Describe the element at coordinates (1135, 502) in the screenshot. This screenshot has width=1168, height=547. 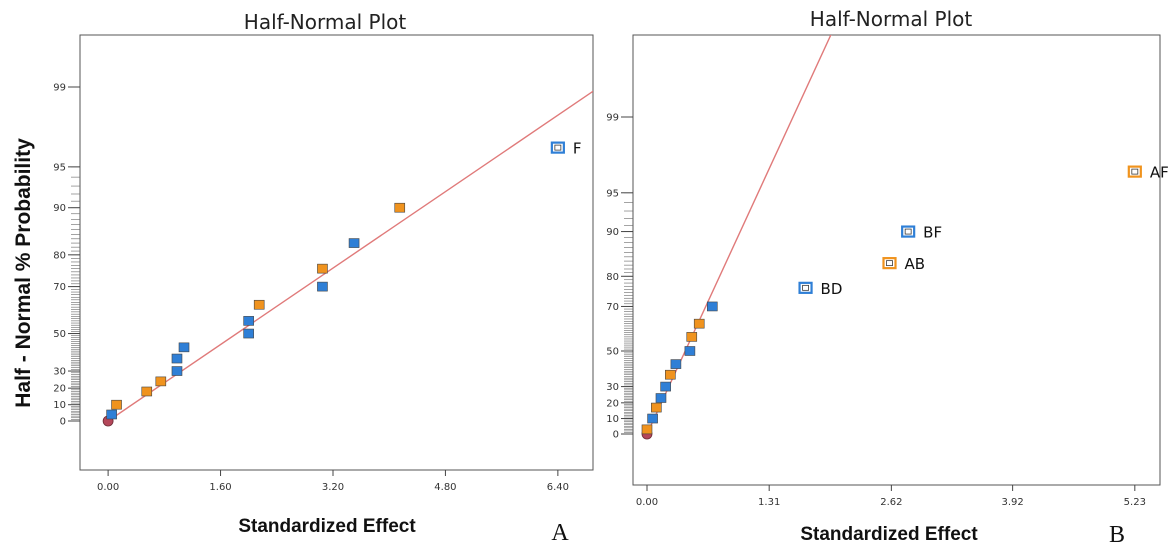
I see `x-tick-label: 5.23` at that location.